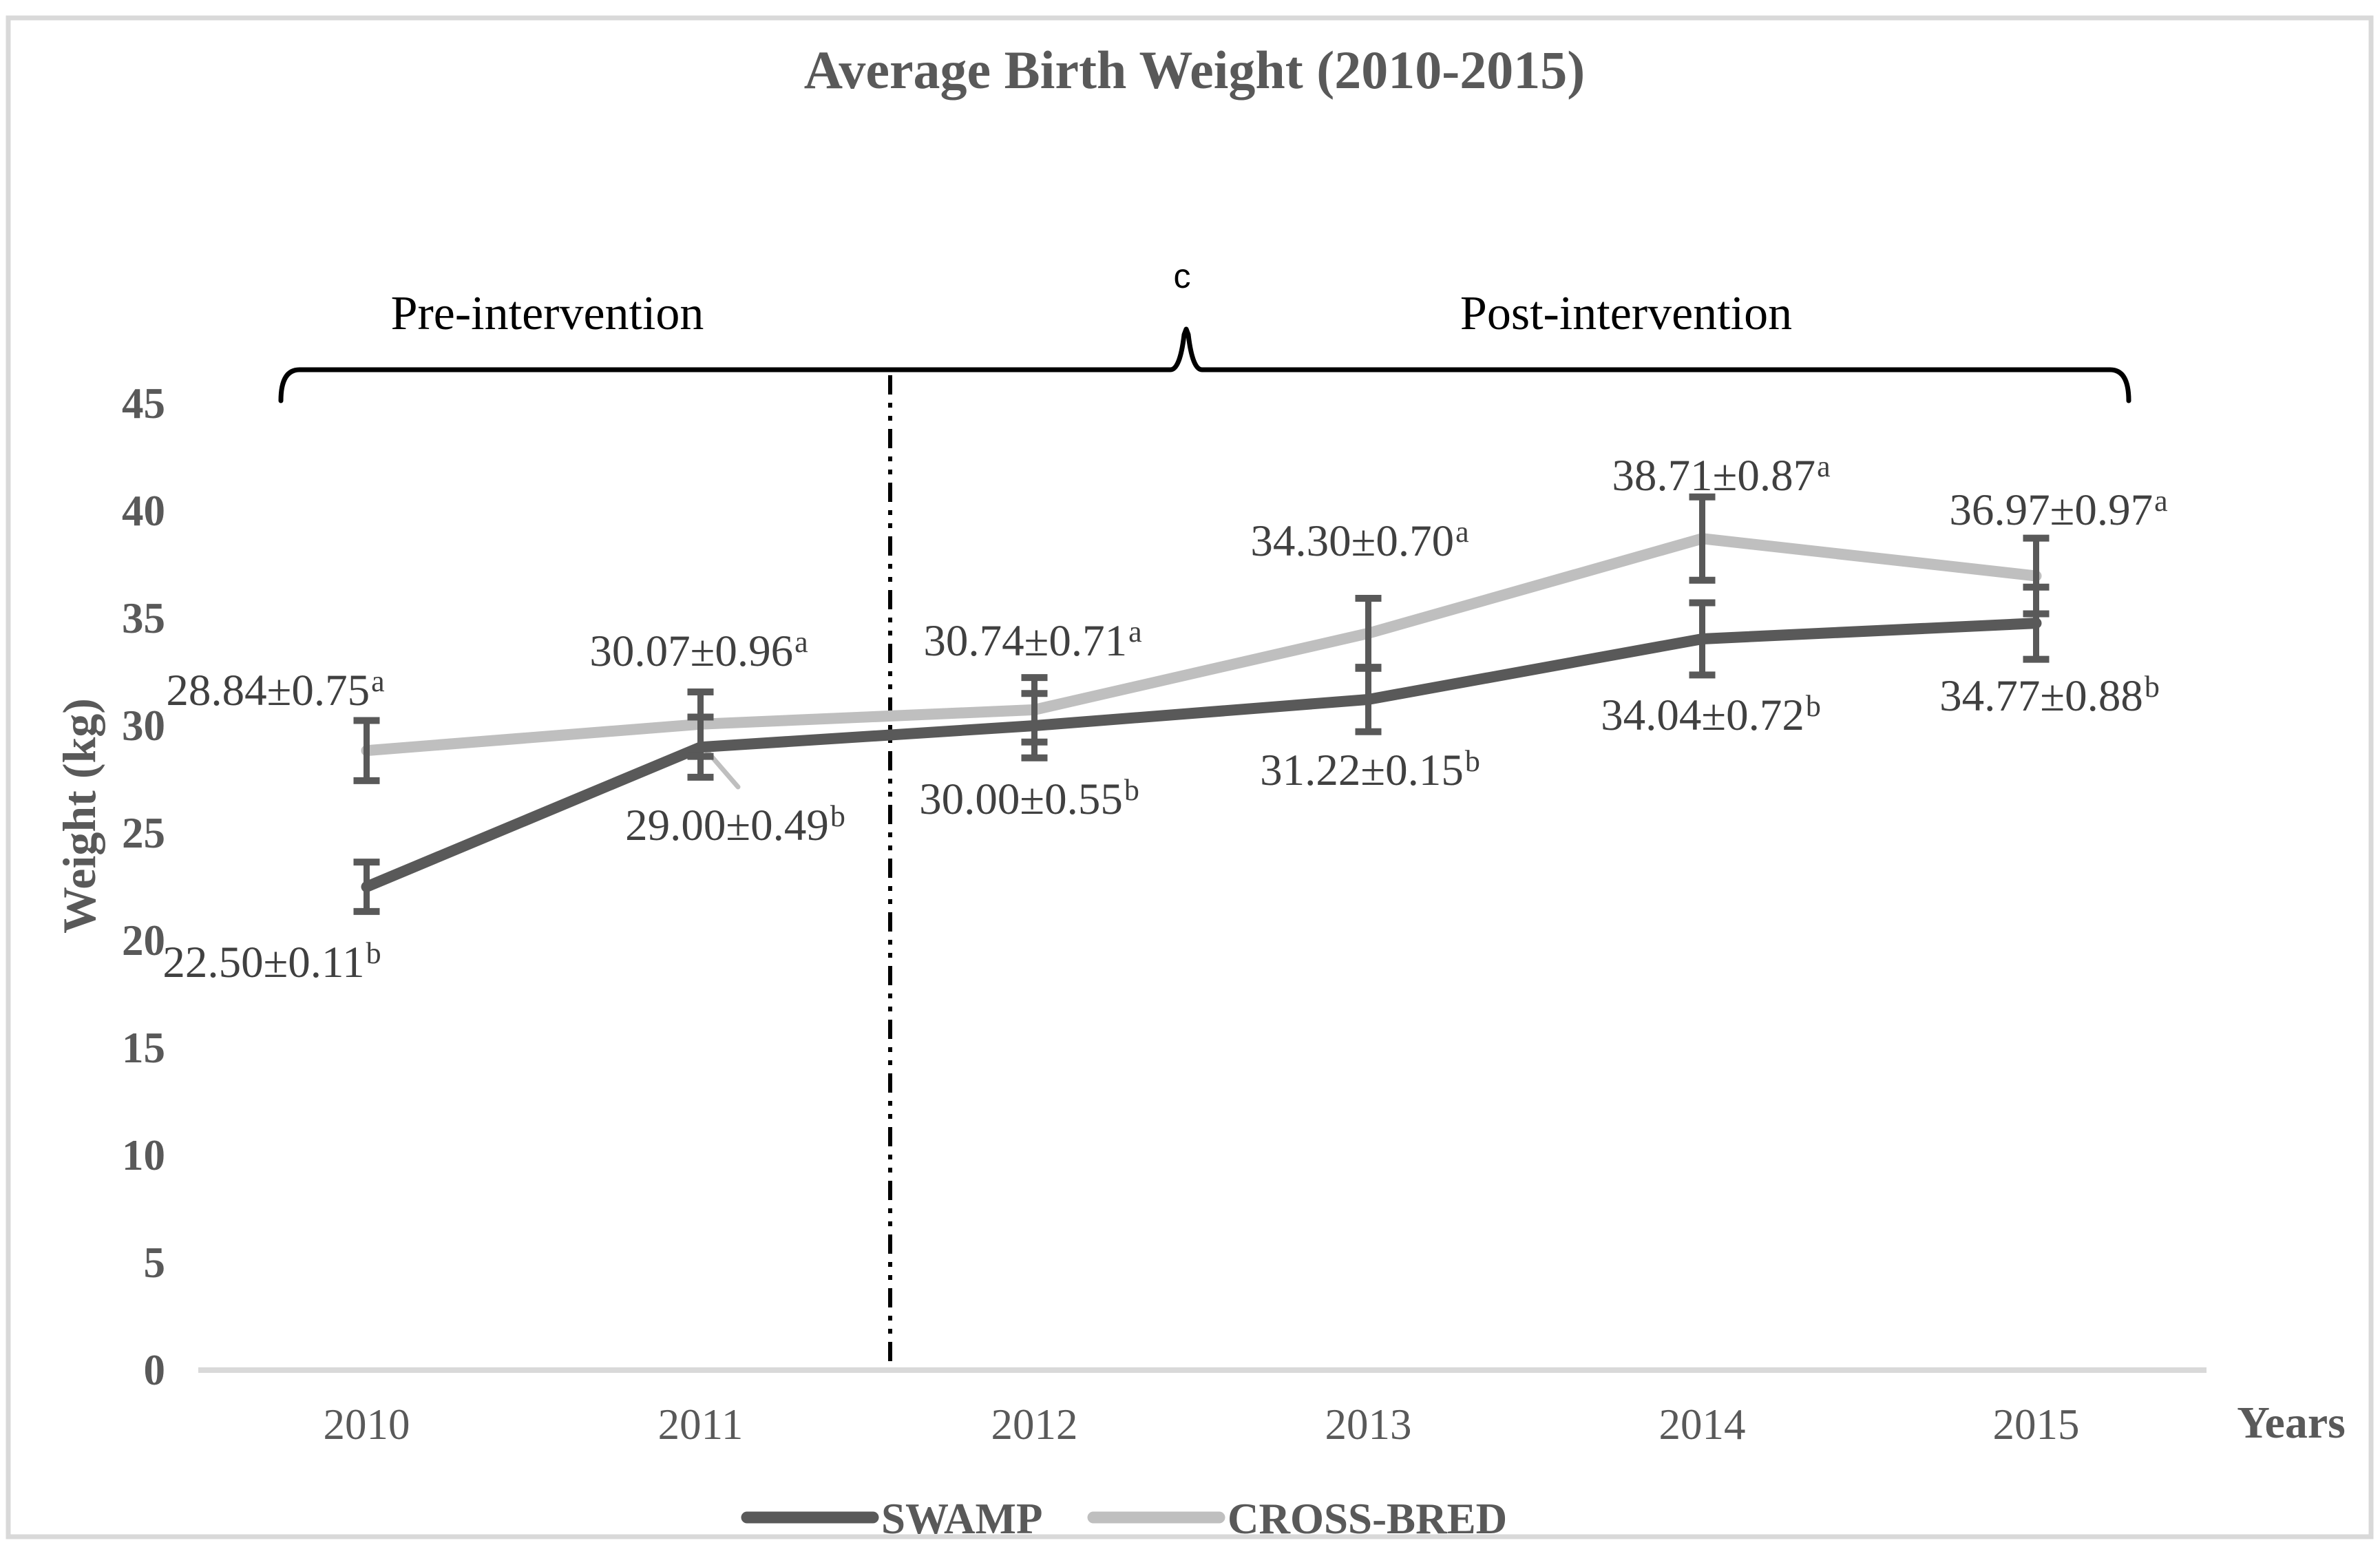 The height and width of the screenshot is (1556, 2380). What do you see at coordinates (143, 403) in the screenshot?
I see `y-tick-label: 45` at bounding box center [143, 403].